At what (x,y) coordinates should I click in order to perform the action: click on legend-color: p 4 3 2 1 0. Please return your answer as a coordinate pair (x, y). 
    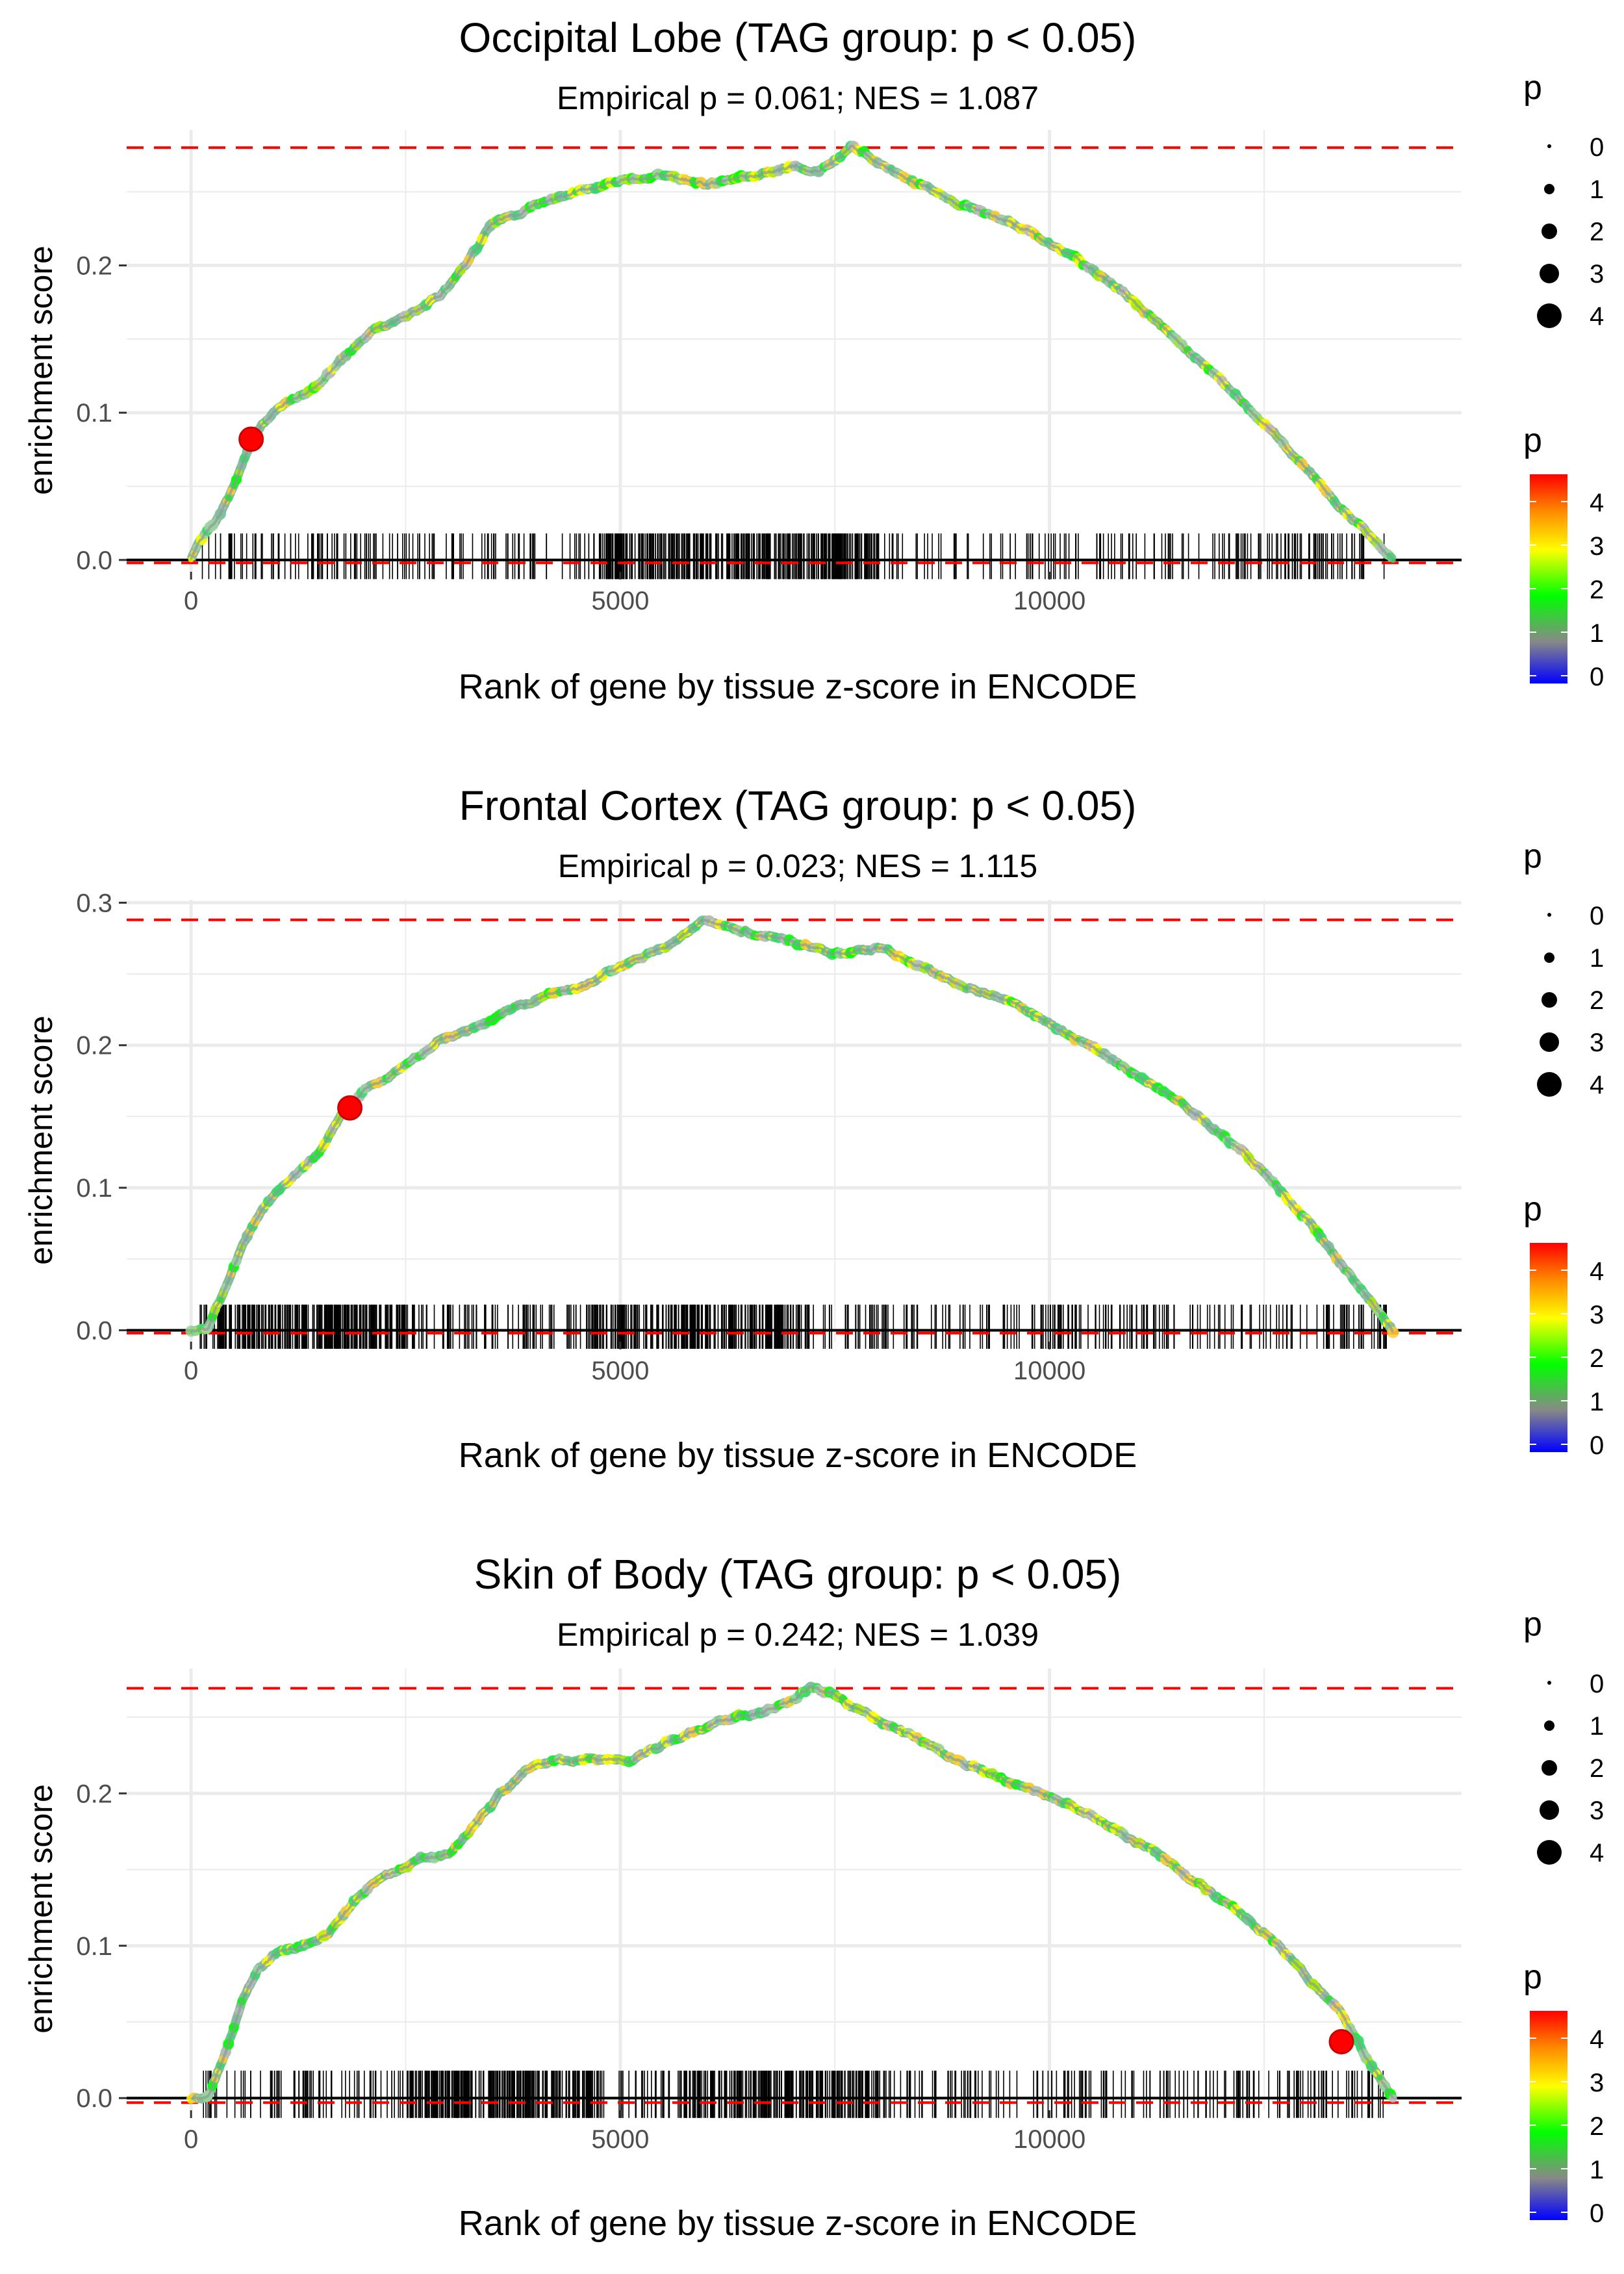
    Looking at the image, I should click on (1563, 2093).